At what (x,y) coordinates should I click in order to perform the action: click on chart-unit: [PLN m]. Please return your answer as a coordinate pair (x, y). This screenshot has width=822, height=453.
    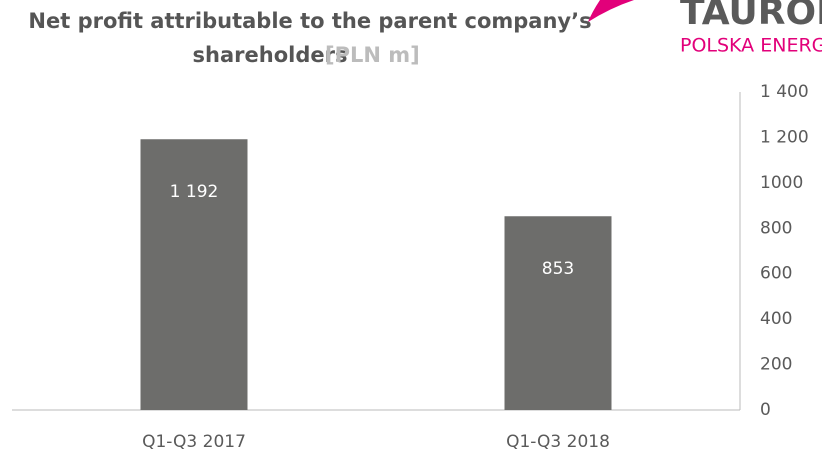
    Looking at the image, I should click on (372, 55).